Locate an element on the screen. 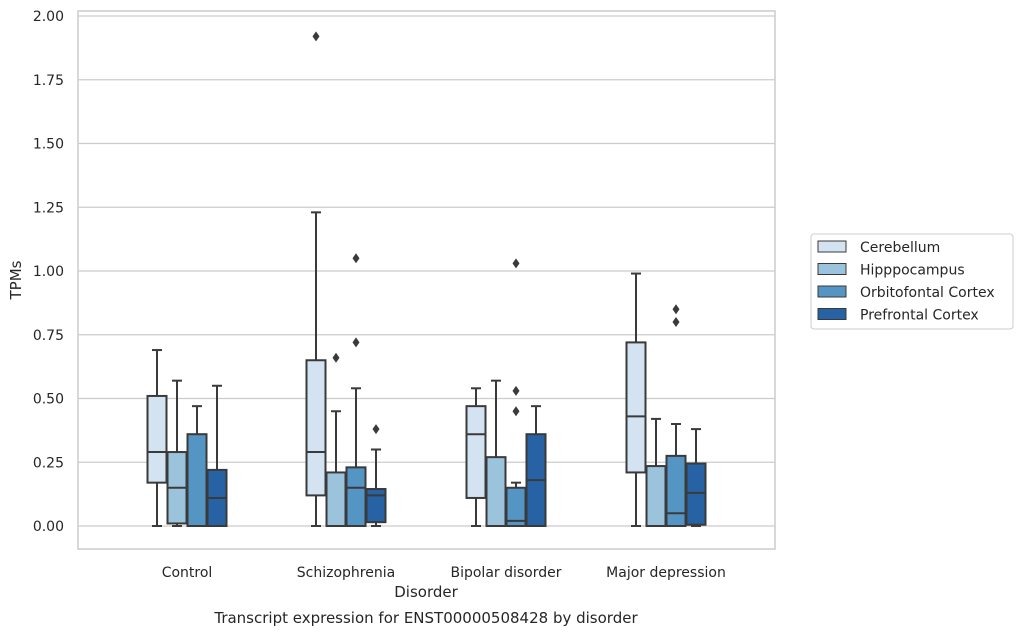 This screenshot has width=1023, height=636. legend-frame is located at coordinates (912, 281).